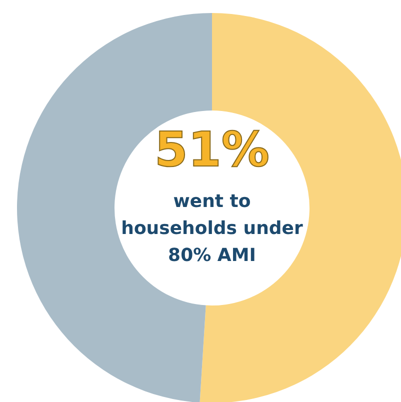 The height and width of the screenshot is (402, 401). Describe the element at coordinates (212, 150) in the screenshot. I see `text: 51%` at that location.